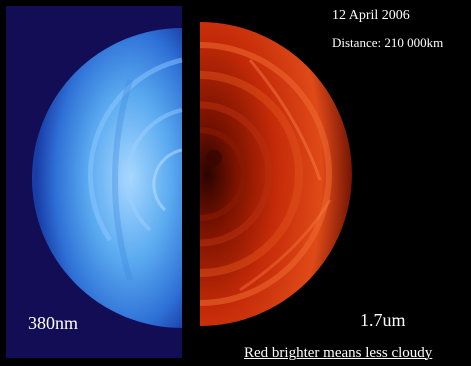  What do you see at coordinates (383, 320) in the screenshot?
I see `ir-wavelength-label: 1.7um` at bounding box center [383, 320].